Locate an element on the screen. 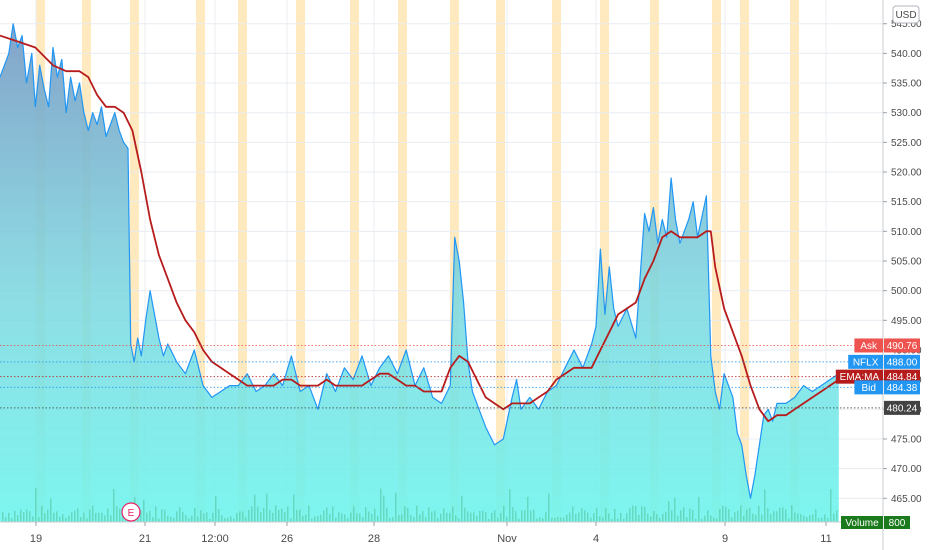  currency-label: USD is located at coordinates (906, 14).